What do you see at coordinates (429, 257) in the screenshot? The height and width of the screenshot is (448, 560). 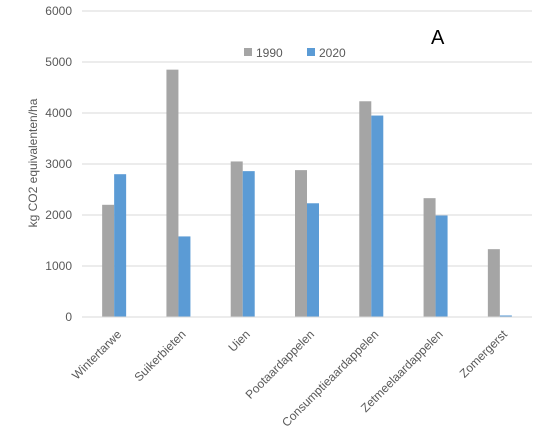 I see `bar-zetmeelaardappelen-1990` at bounding box center [429, 257].